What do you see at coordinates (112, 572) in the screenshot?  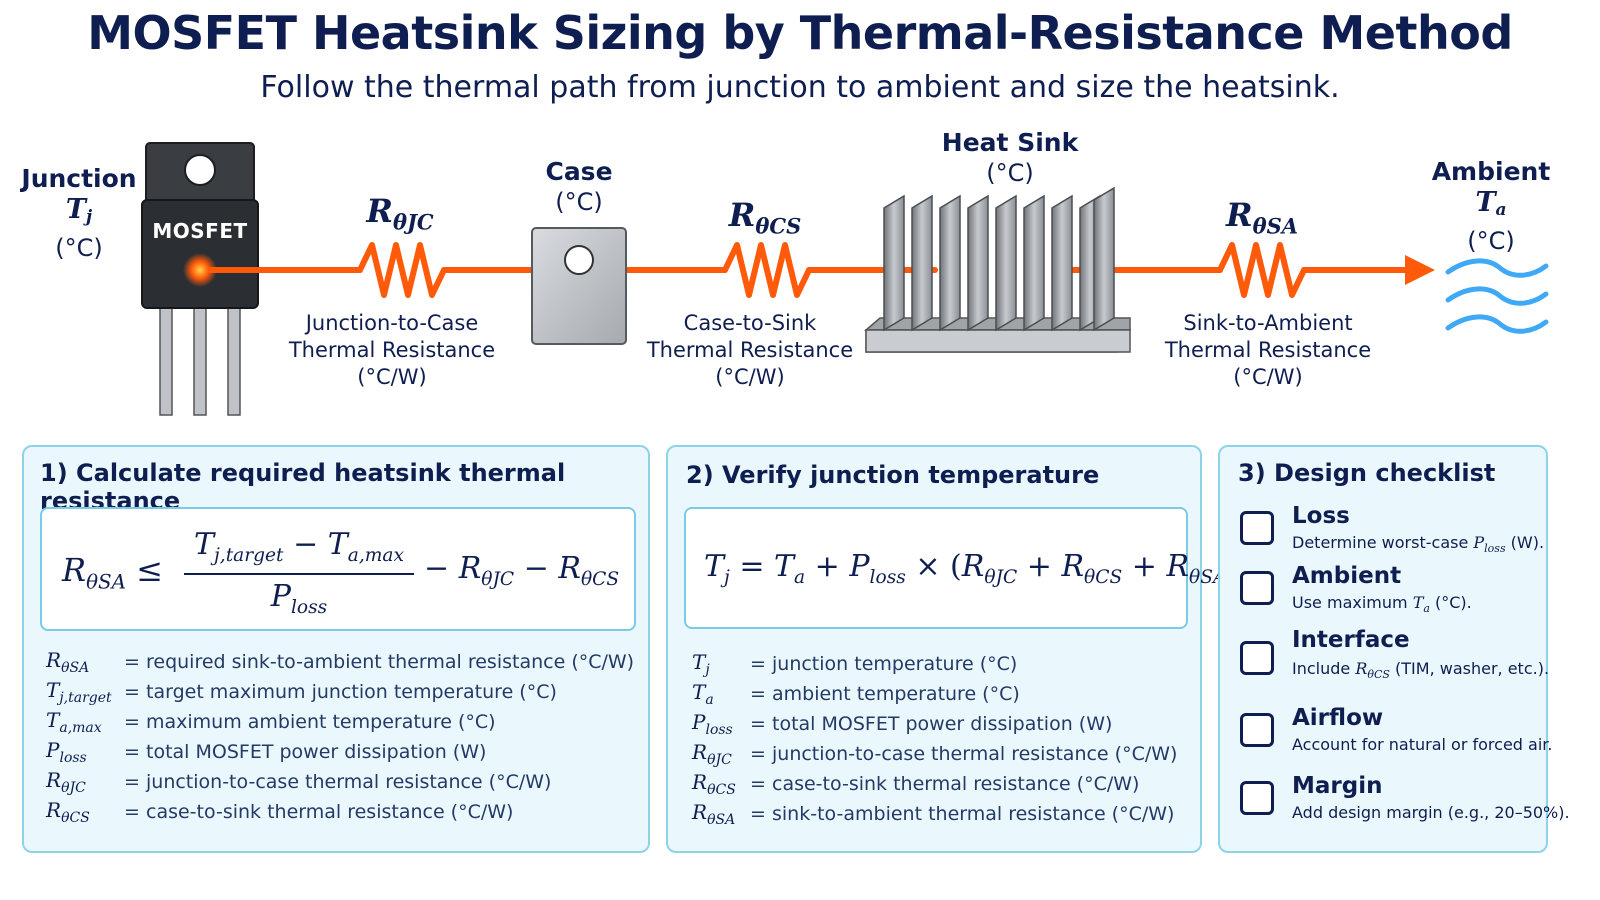 I see `panel1-formula-lhs: RθSA ≤` at bounding box center [112, 572].